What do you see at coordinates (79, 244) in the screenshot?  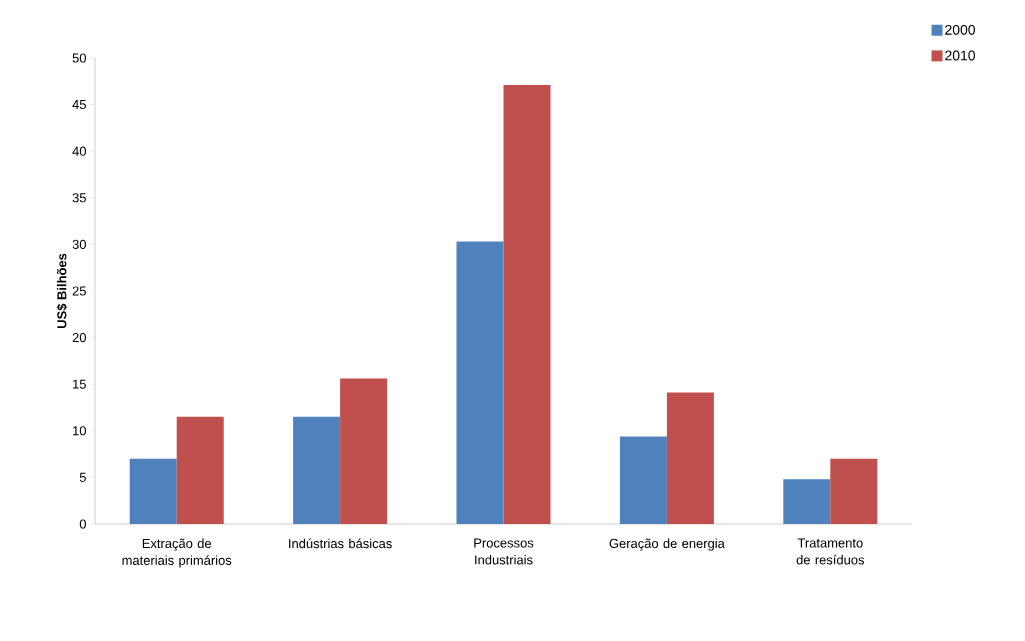 I see `y-tick-label: 30` at bounding box center [79, 244].